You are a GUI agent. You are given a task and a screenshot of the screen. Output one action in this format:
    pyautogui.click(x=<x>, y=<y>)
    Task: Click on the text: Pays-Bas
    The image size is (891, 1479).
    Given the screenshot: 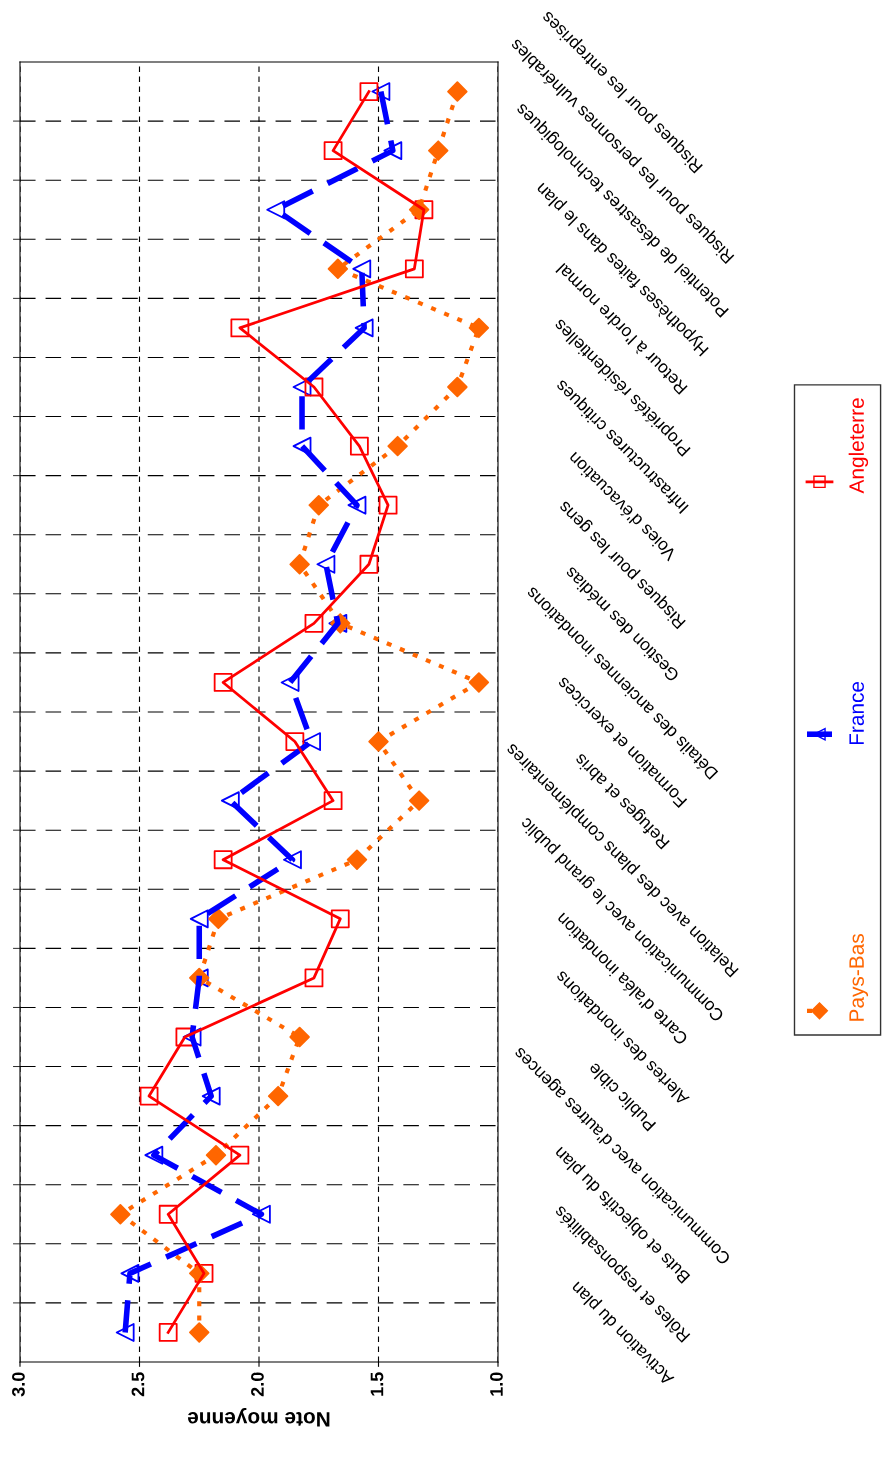 What is the action you would take?
    pyautogui.click(x=859, y=977)
    